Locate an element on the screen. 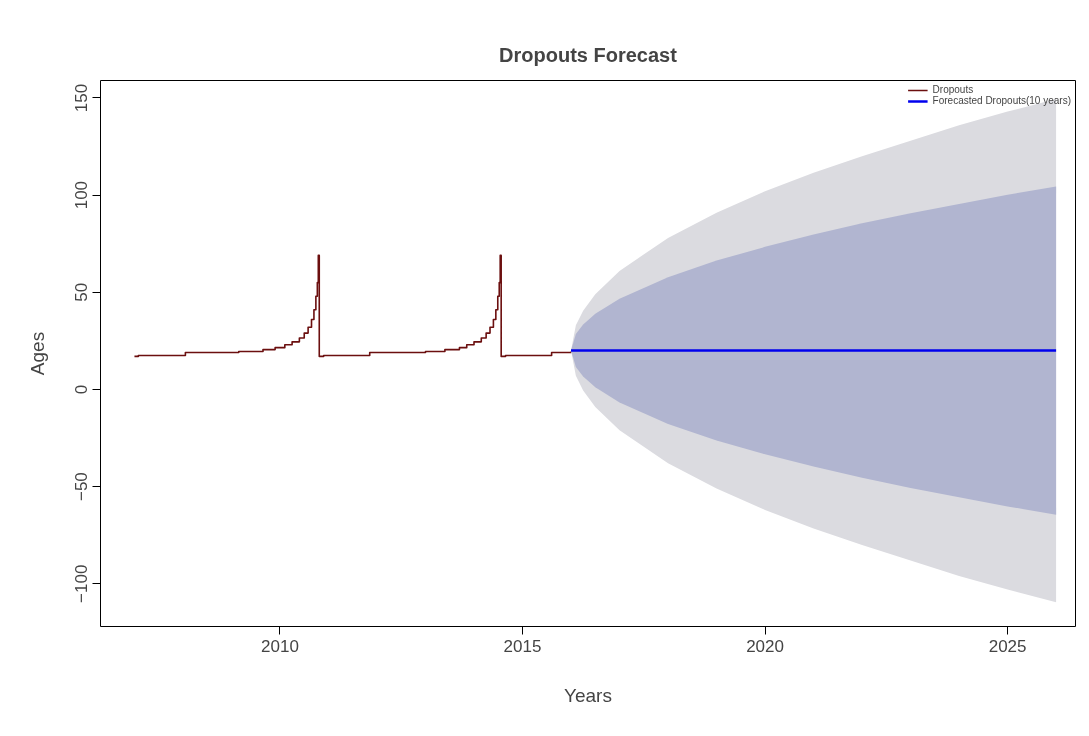  y-tick-label: 150 is located at coordinates (82, 98).